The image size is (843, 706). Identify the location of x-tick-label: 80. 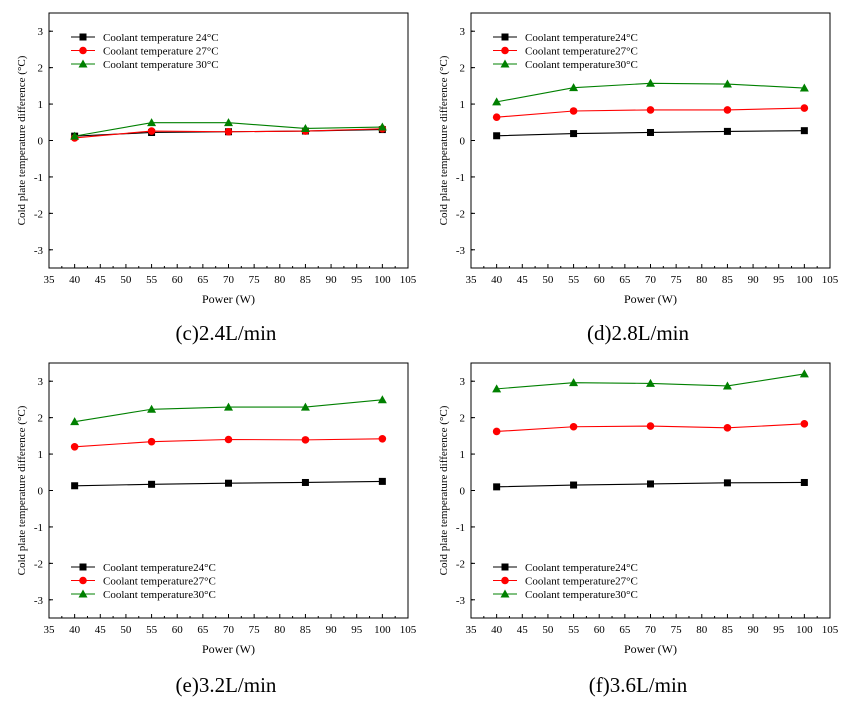
(280, 280).